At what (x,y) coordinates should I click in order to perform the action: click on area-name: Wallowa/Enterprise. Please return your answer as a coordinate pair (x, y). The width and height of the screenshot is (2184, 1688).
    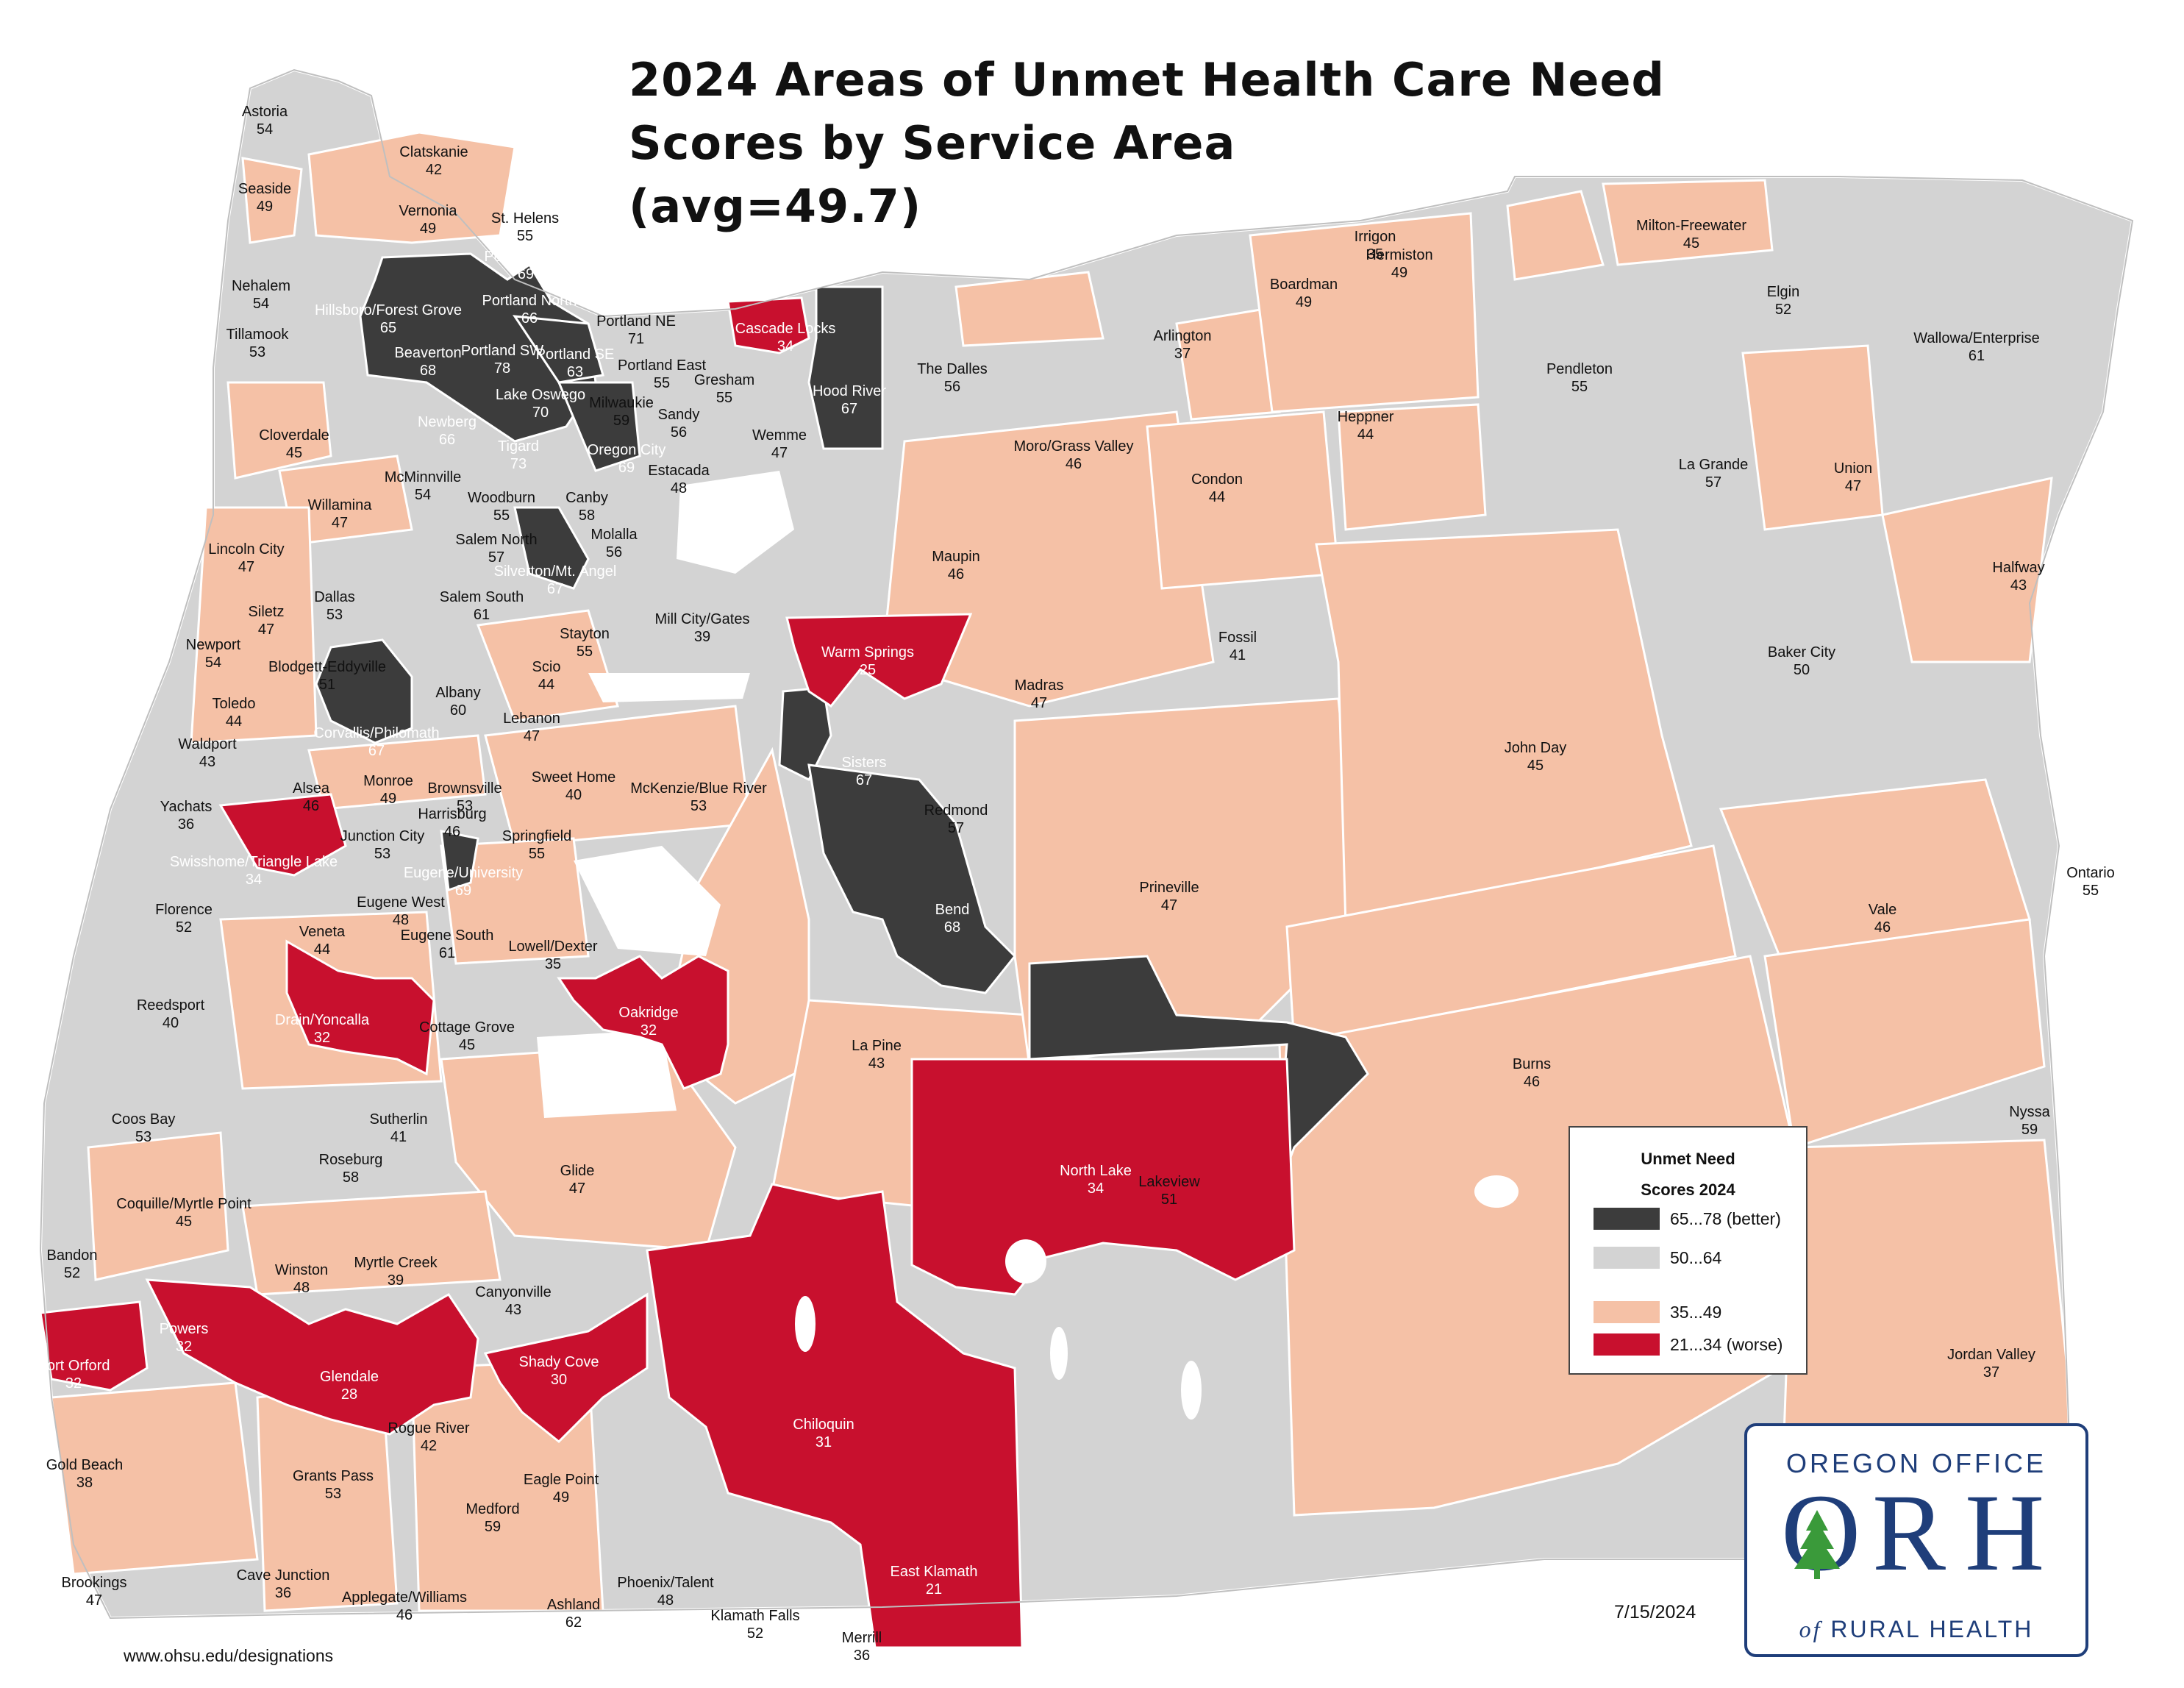
    Looking at the image, I should click on (1977, 338).